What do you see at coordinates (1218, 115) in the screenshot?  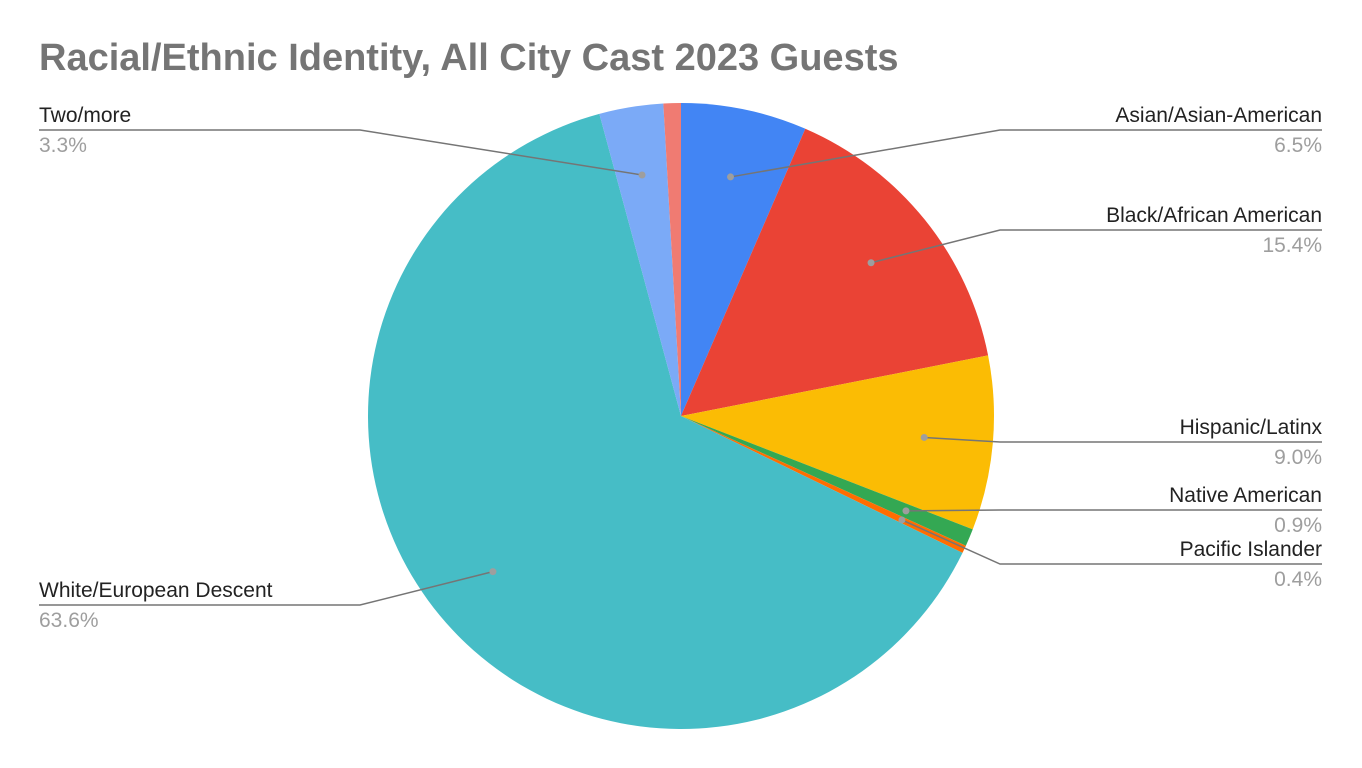 I see `slice-label: Asian/Asian-American` at bounding box center [1218, 115].